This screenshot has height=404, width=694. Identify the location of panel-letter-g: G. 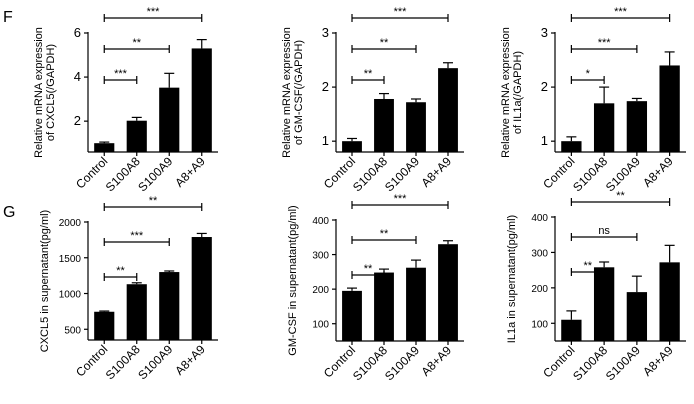
(9, 212).